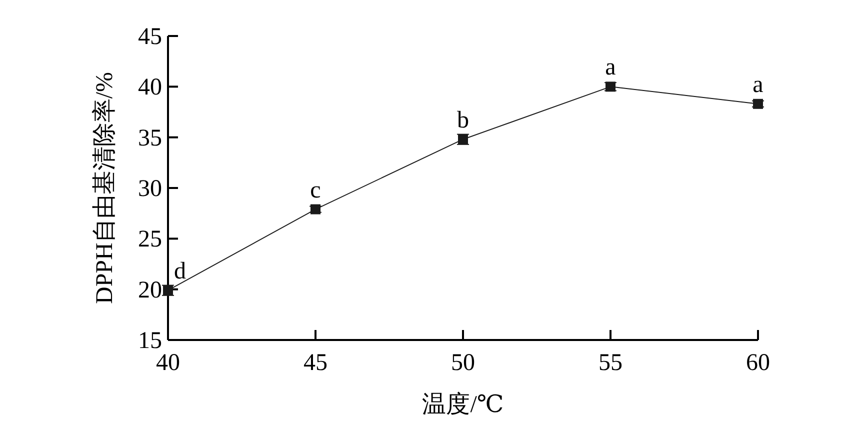 This screenshot has height=445, width=850. Describe the element at coordinates (150, 290) in the screenshot. I see `y-tick-label: 20` at that location.